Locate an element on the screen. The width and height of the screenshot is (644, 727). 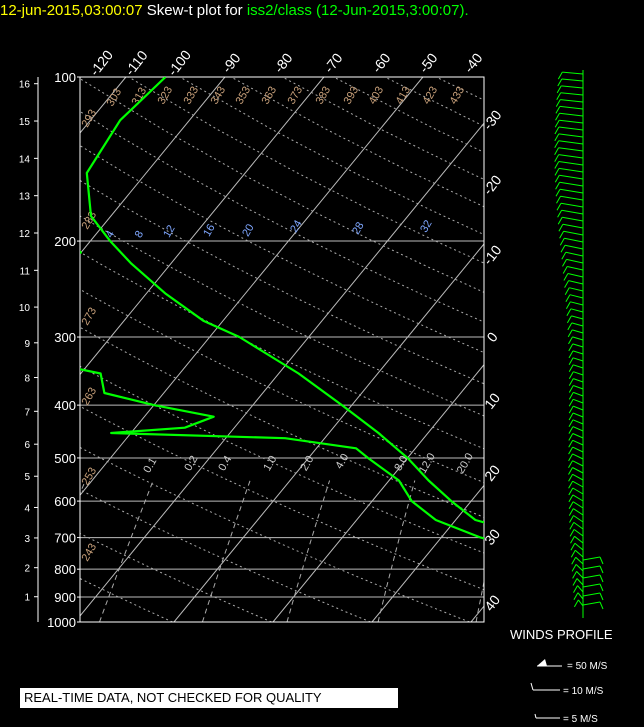
title-middle: Skew-t plot for is located at coordinates (194, 10).